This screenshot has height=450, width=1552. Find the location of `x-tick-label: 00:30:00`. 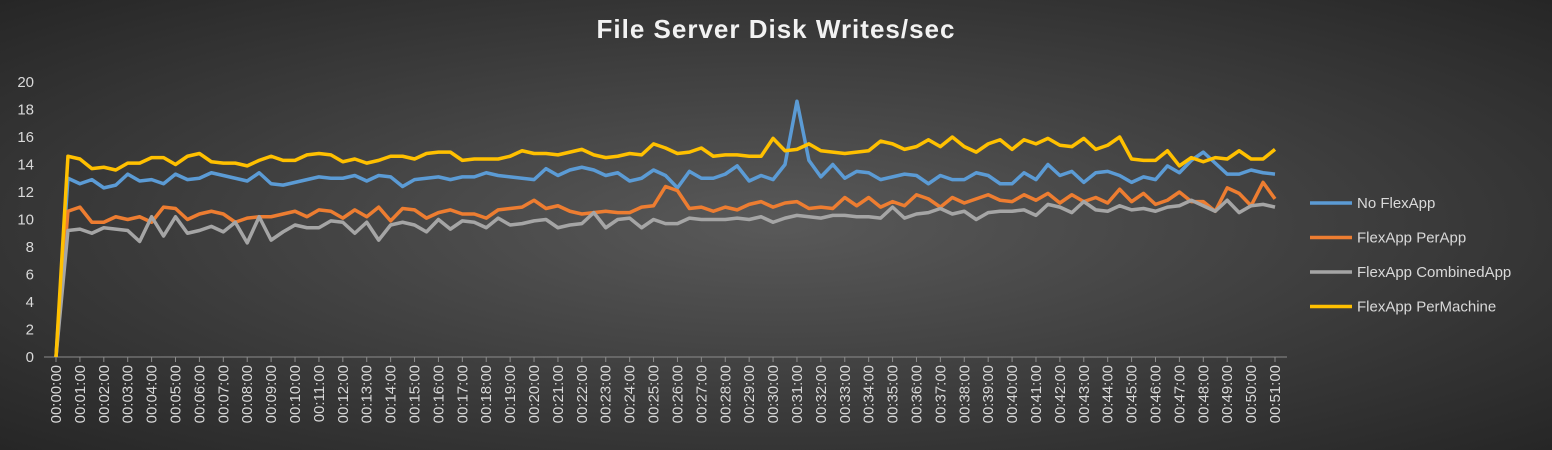

x-tick-label: 00:30:00 is located at coordinates (773, 394).